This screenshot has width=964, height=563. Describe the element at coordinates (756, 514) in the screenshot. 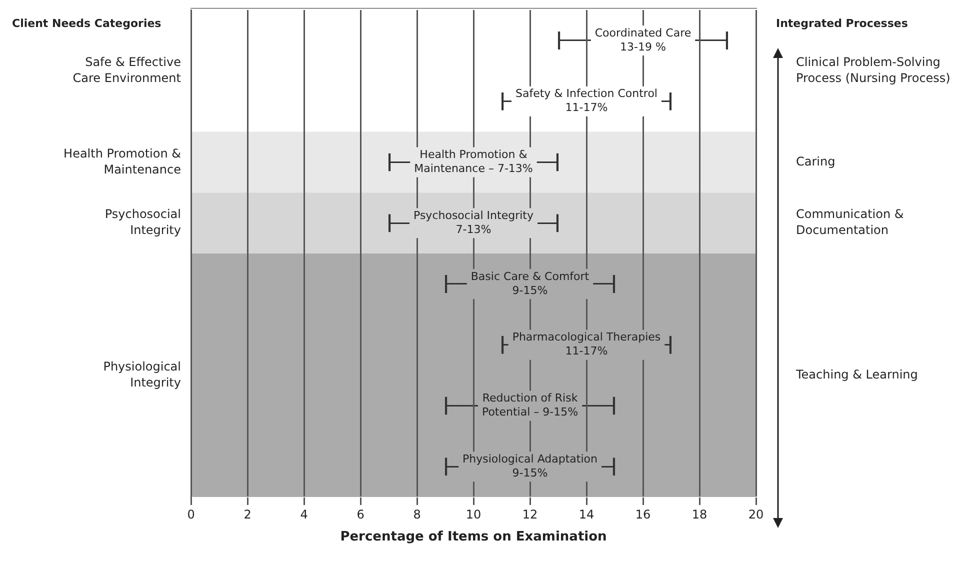

I see `x-tick-label: 20` at that location.